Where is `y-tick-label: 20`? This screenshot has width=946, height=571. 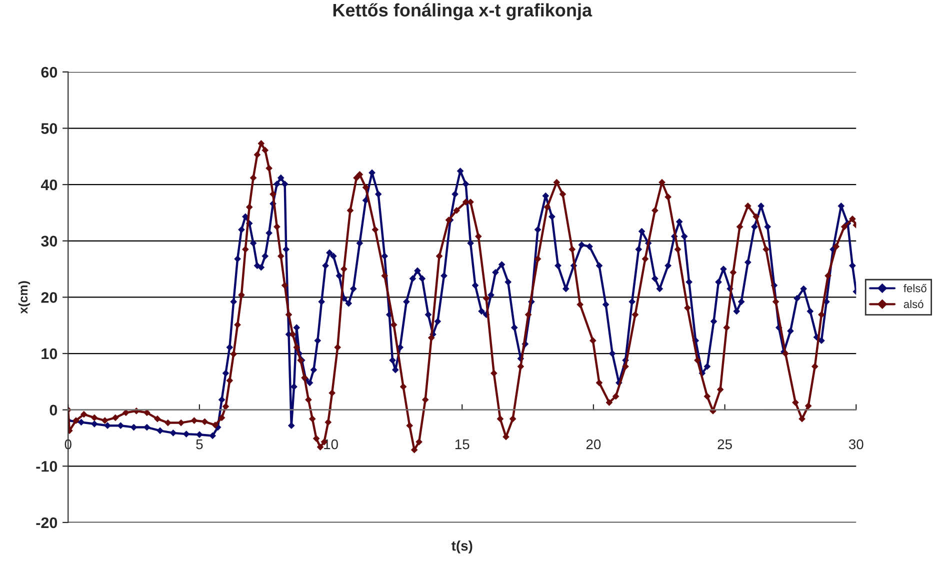 y-tick-label: 20 is located at coordinates (49, 297).